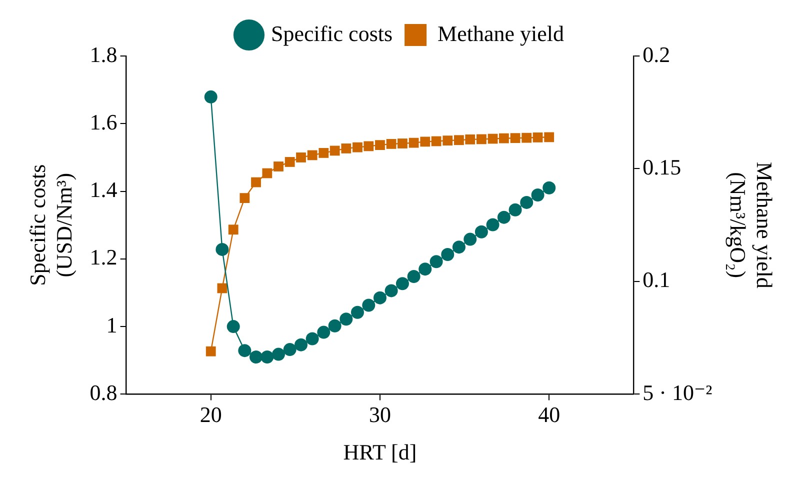 This screenshot has width=802, height=487. I want to click on y2-tick-label: 0.1, so click(656, 279).